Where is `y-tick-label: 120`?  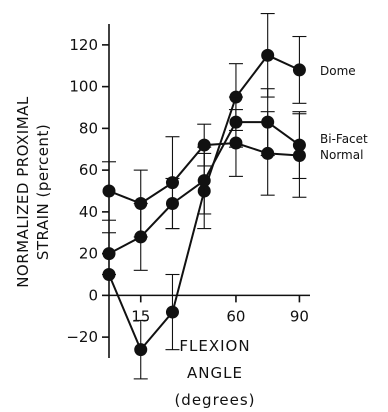
y-tick-label: 120 is located at coordinates (83, 45).